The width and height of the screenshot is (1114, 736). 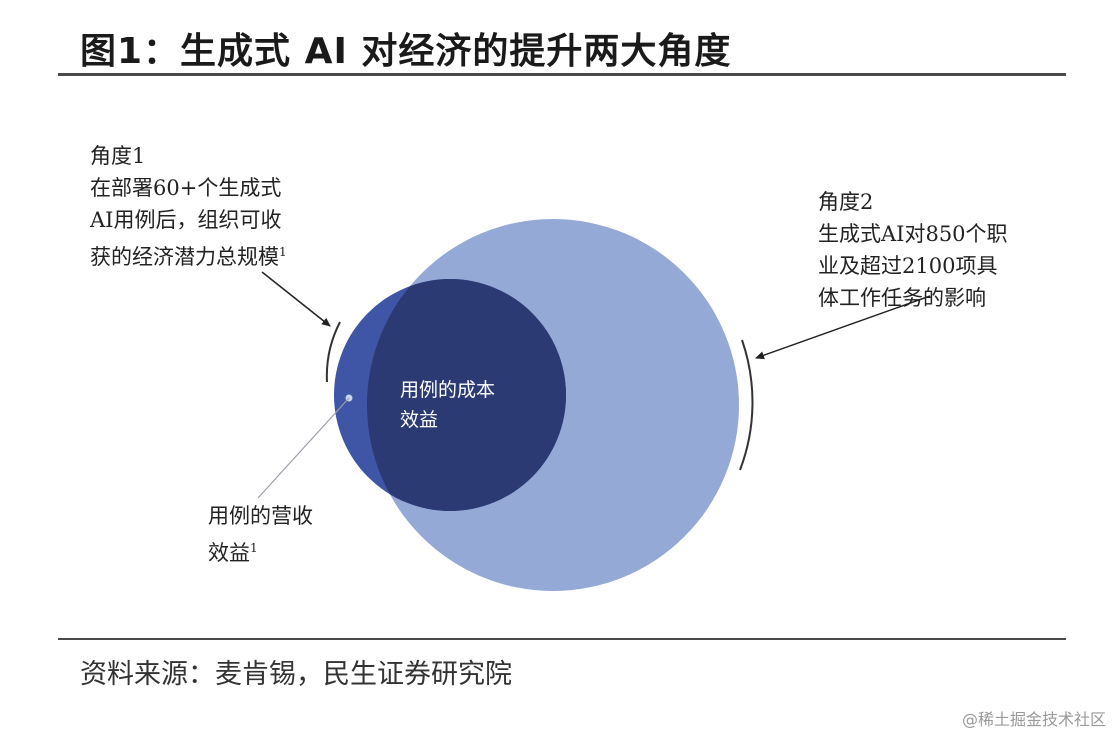 I want to click on revenue-benefit-label: 用例的营收 效益1, so click(x=260, y=534).